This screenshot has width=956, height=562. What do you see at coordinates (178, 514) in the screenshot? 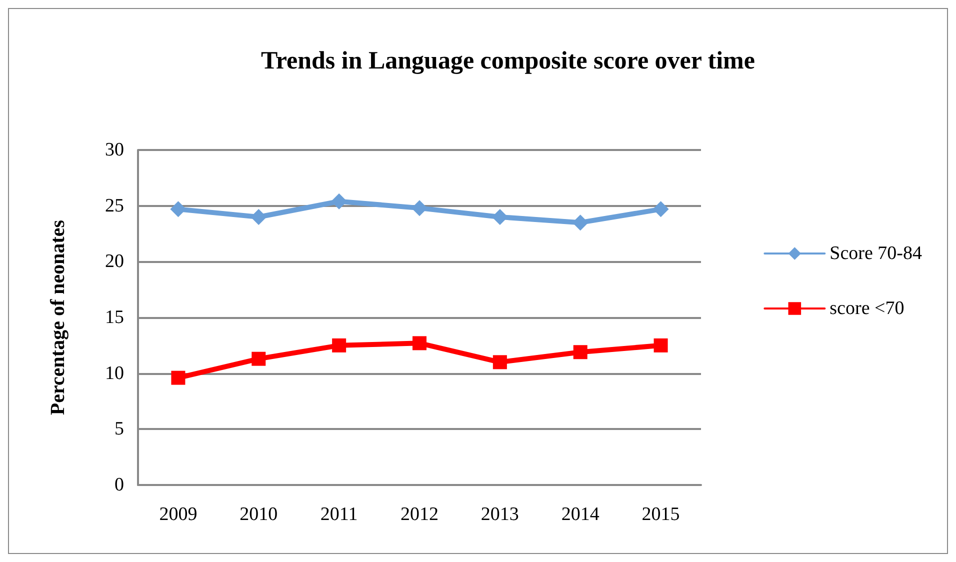
I see `x-tick-label: 2009` at bounding box center [178, 514].